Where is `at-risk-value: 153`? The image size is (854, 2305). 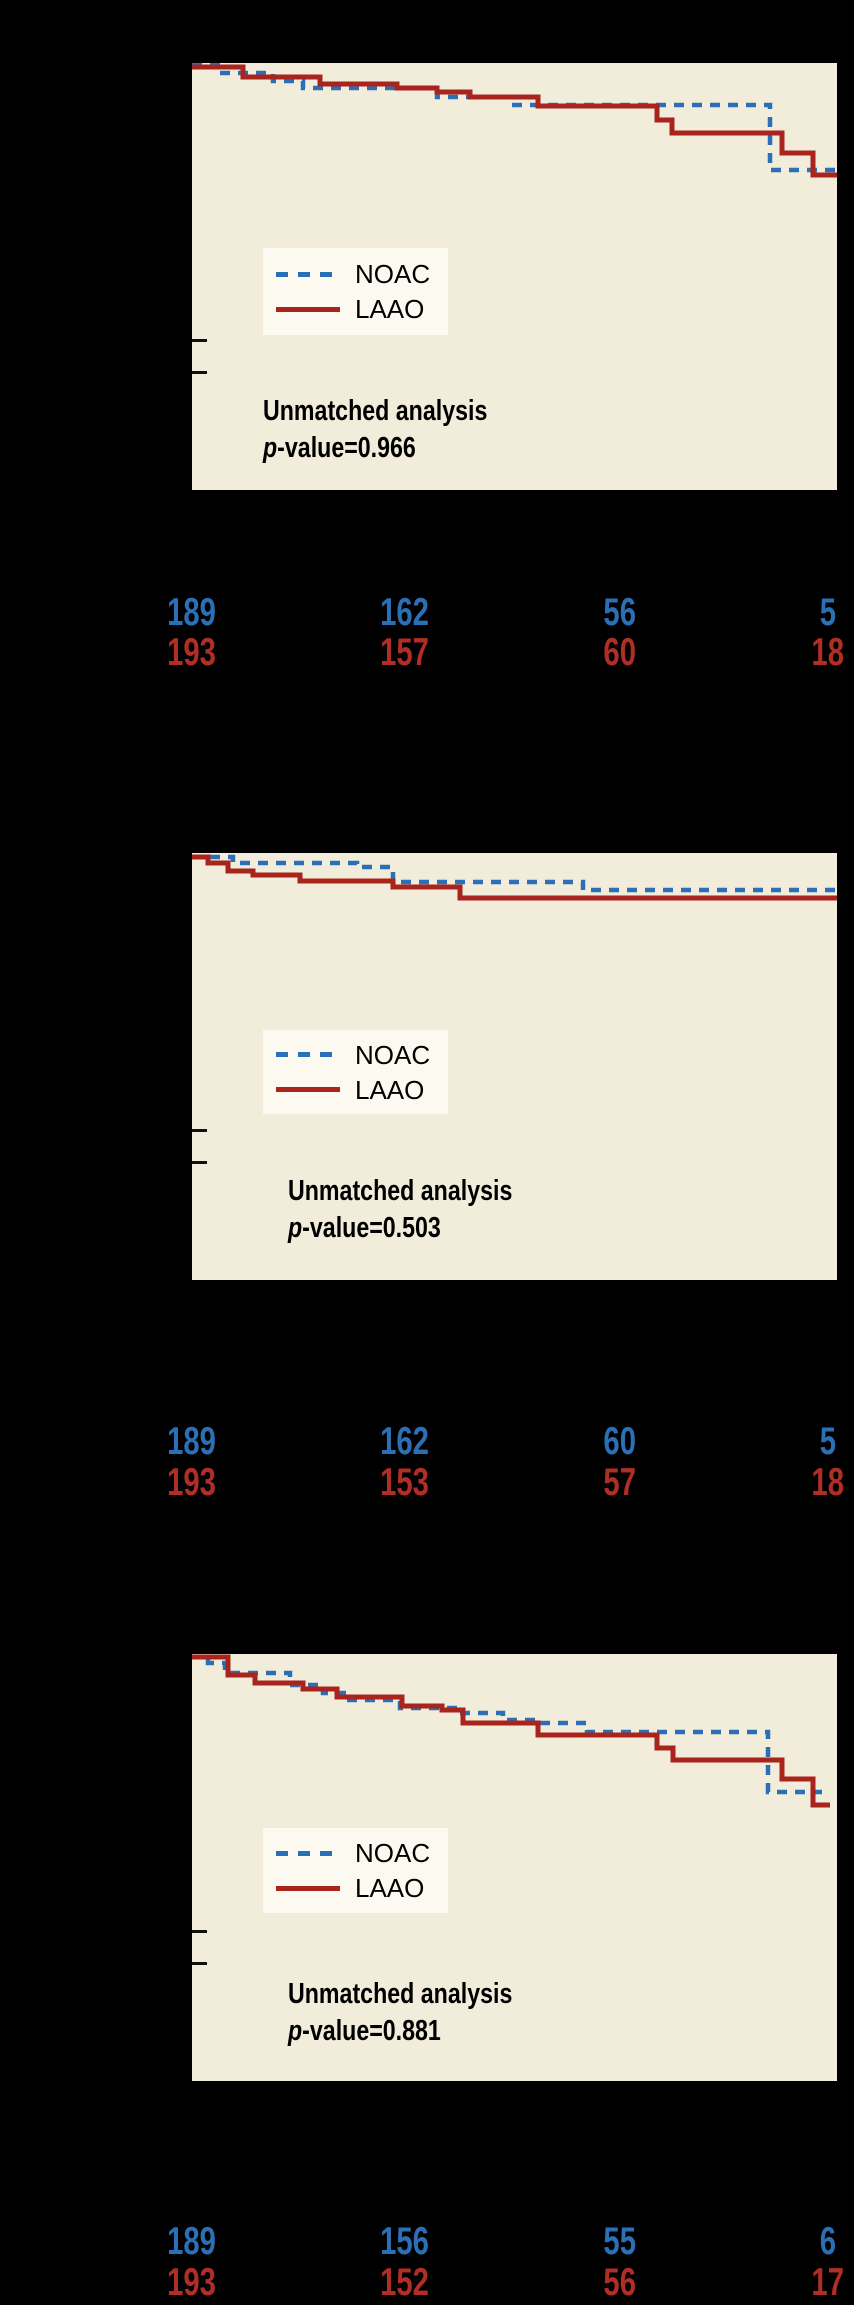
at-risk-value: 153 is located at coordinates (405, 1482).